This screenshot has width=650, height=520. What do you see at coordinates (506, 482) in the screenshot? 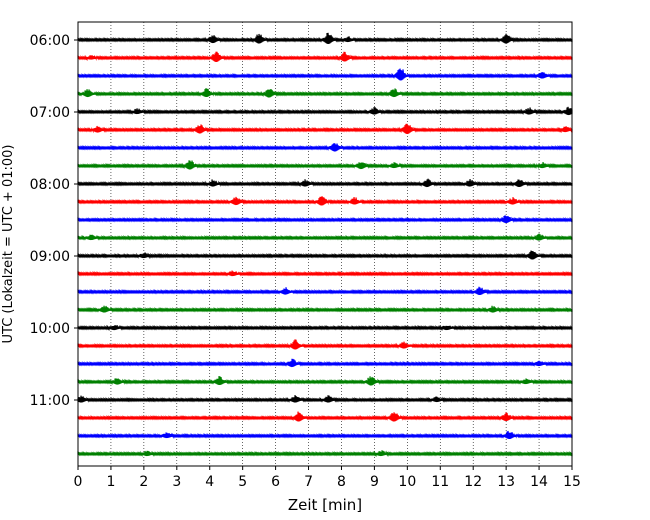
I see `x-tick-label: 13` at bounding box center [506, 482].